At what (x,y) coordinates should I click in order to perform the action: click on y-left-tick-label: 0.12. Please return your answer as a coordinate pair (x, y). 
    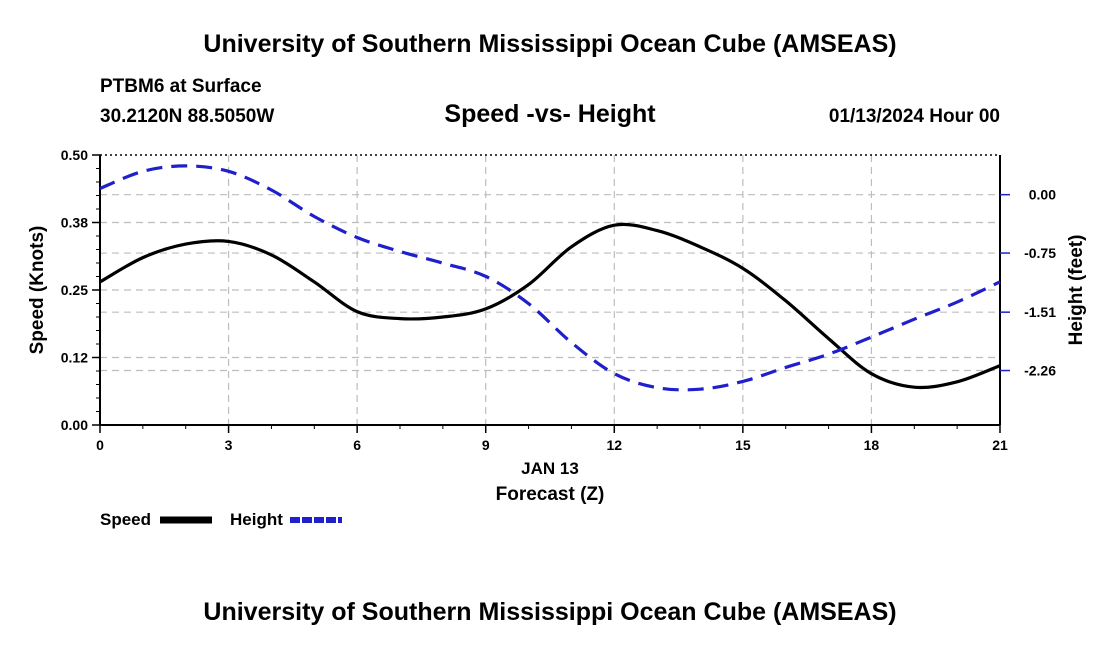
    Looking at the image, I should click on (74, 358).